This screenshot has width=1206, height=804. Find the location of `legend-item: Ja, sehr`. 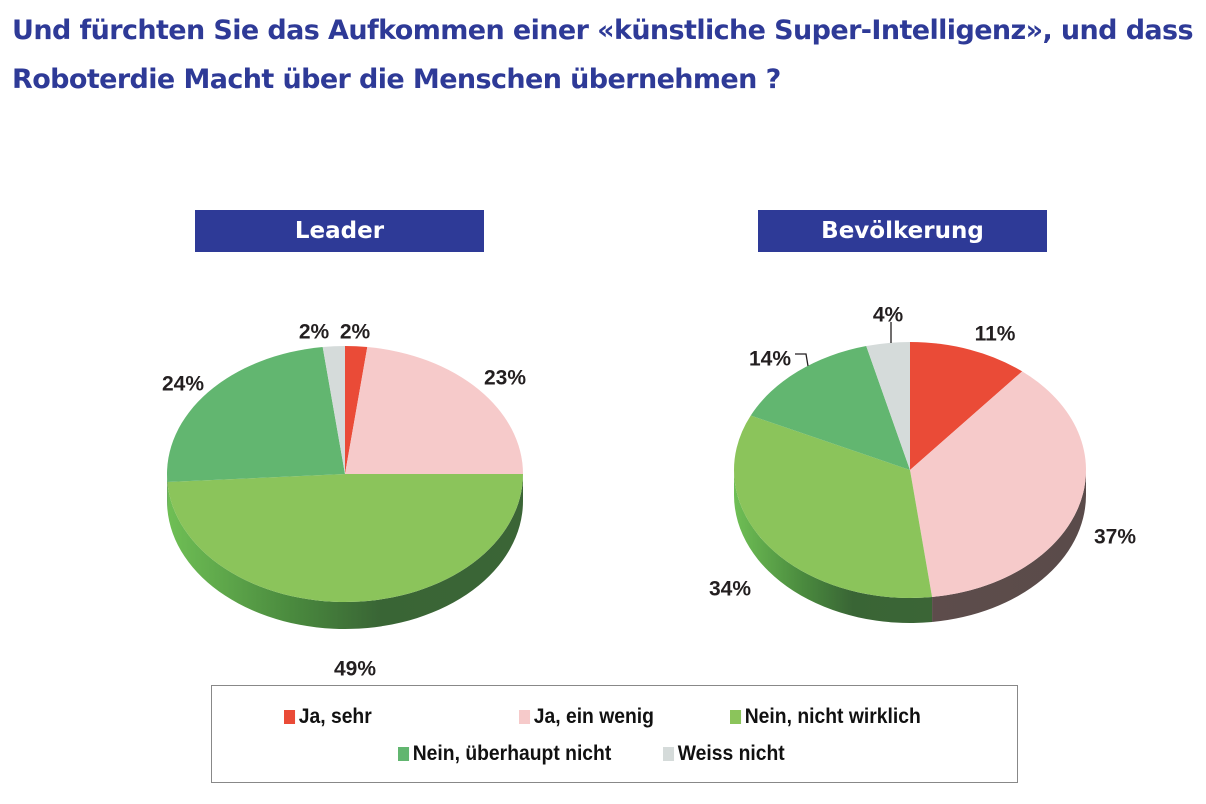

legend-item: Ja, sehr is located at coordinates (328, 717).